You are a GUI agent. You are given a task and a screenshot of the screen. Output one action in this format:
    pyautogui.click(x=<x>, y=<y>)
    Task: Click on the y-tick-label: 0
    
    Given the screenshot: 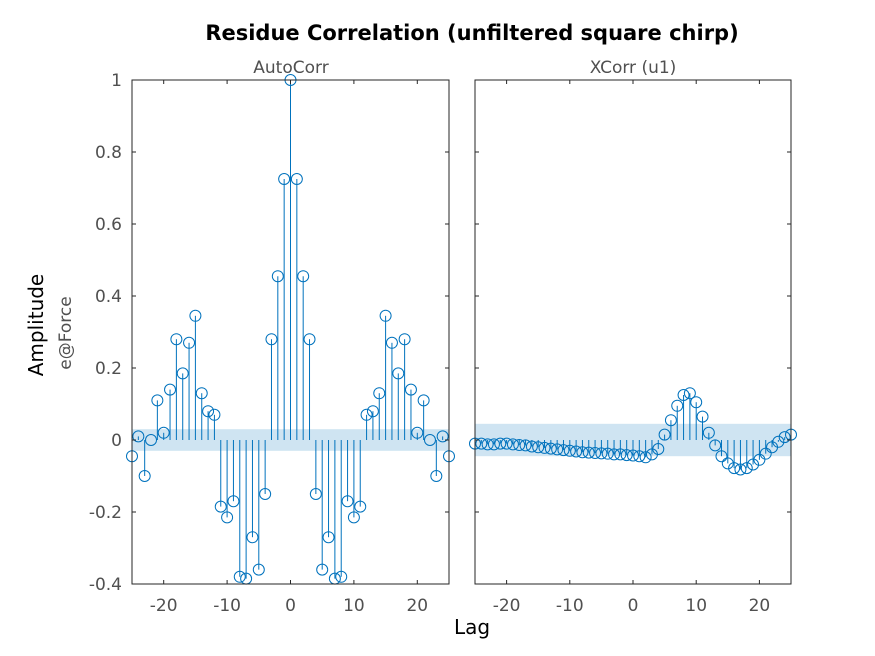 What is the action you would take?
    pyautogui.click(x=116, y=441)
    